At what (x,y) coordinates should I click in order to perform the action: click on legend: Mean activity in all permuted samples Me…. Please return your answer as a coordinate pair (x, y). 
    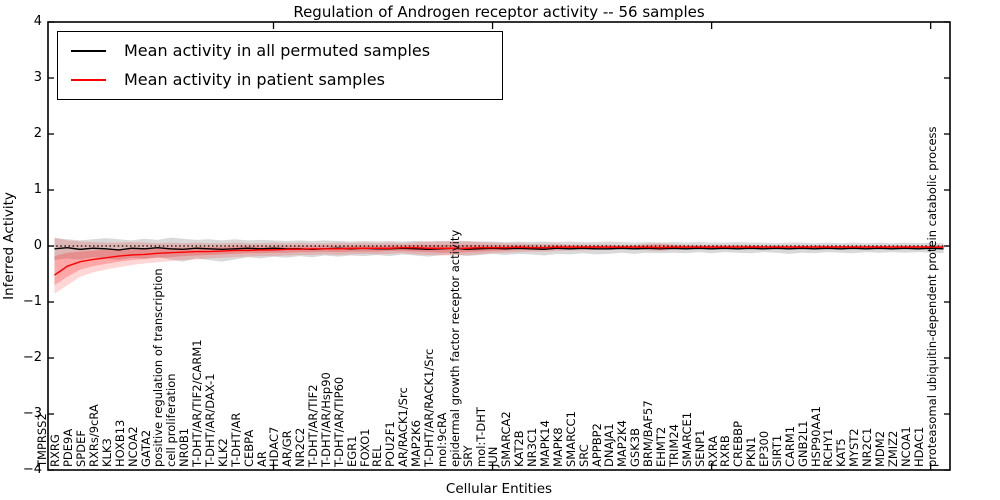
    Looking at the image, I should click on (280, 65).